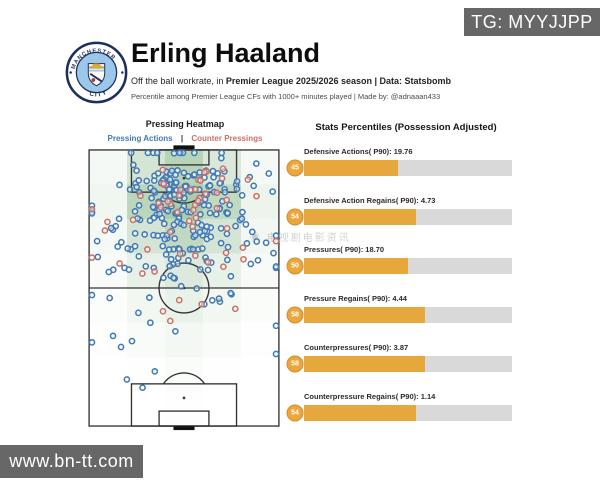 Image resolution: width=600 pixels, height=480 pixels. I want to click on percentile-bar-track: 58, so click(399, 364).